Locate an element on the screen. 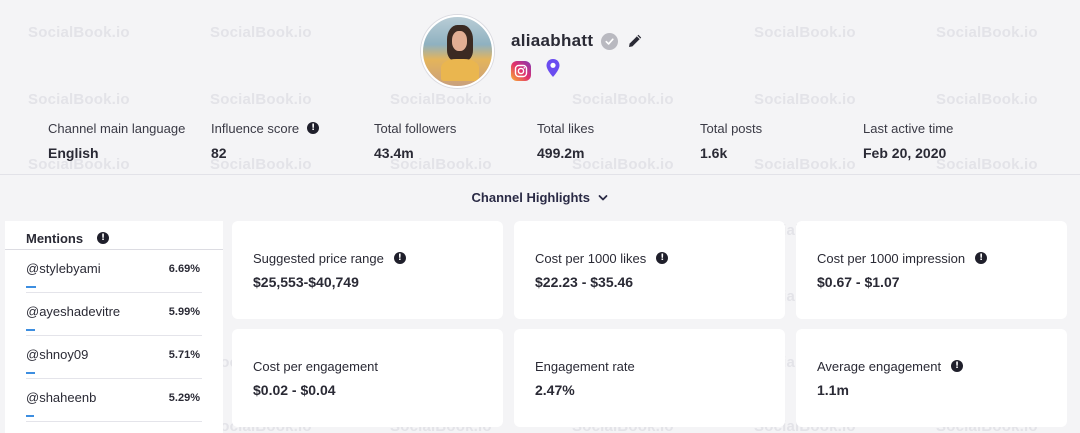 This screenshot has width=1080, height=433. instagram-icon is located at coordinates (521, 70).